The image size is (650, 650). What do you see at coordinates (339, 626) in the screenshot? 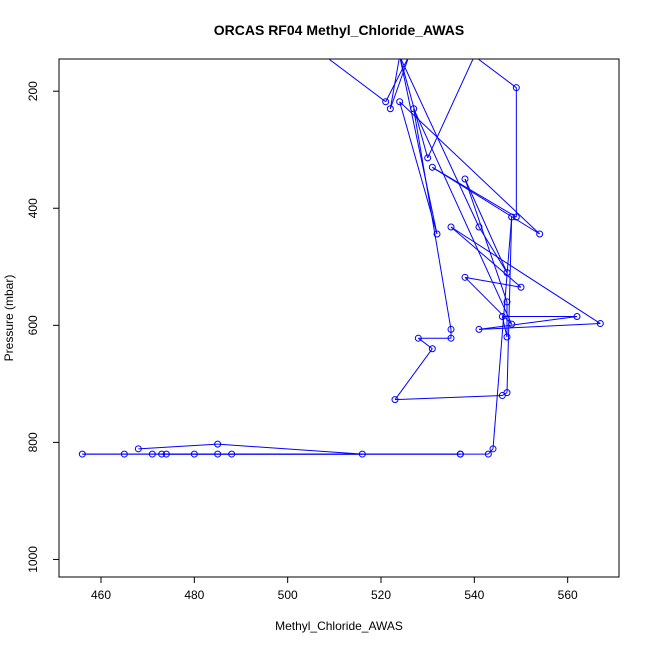
I see `x-axis-label: Methyl_Chloride_AWAS` at bounding box center [339, 626].